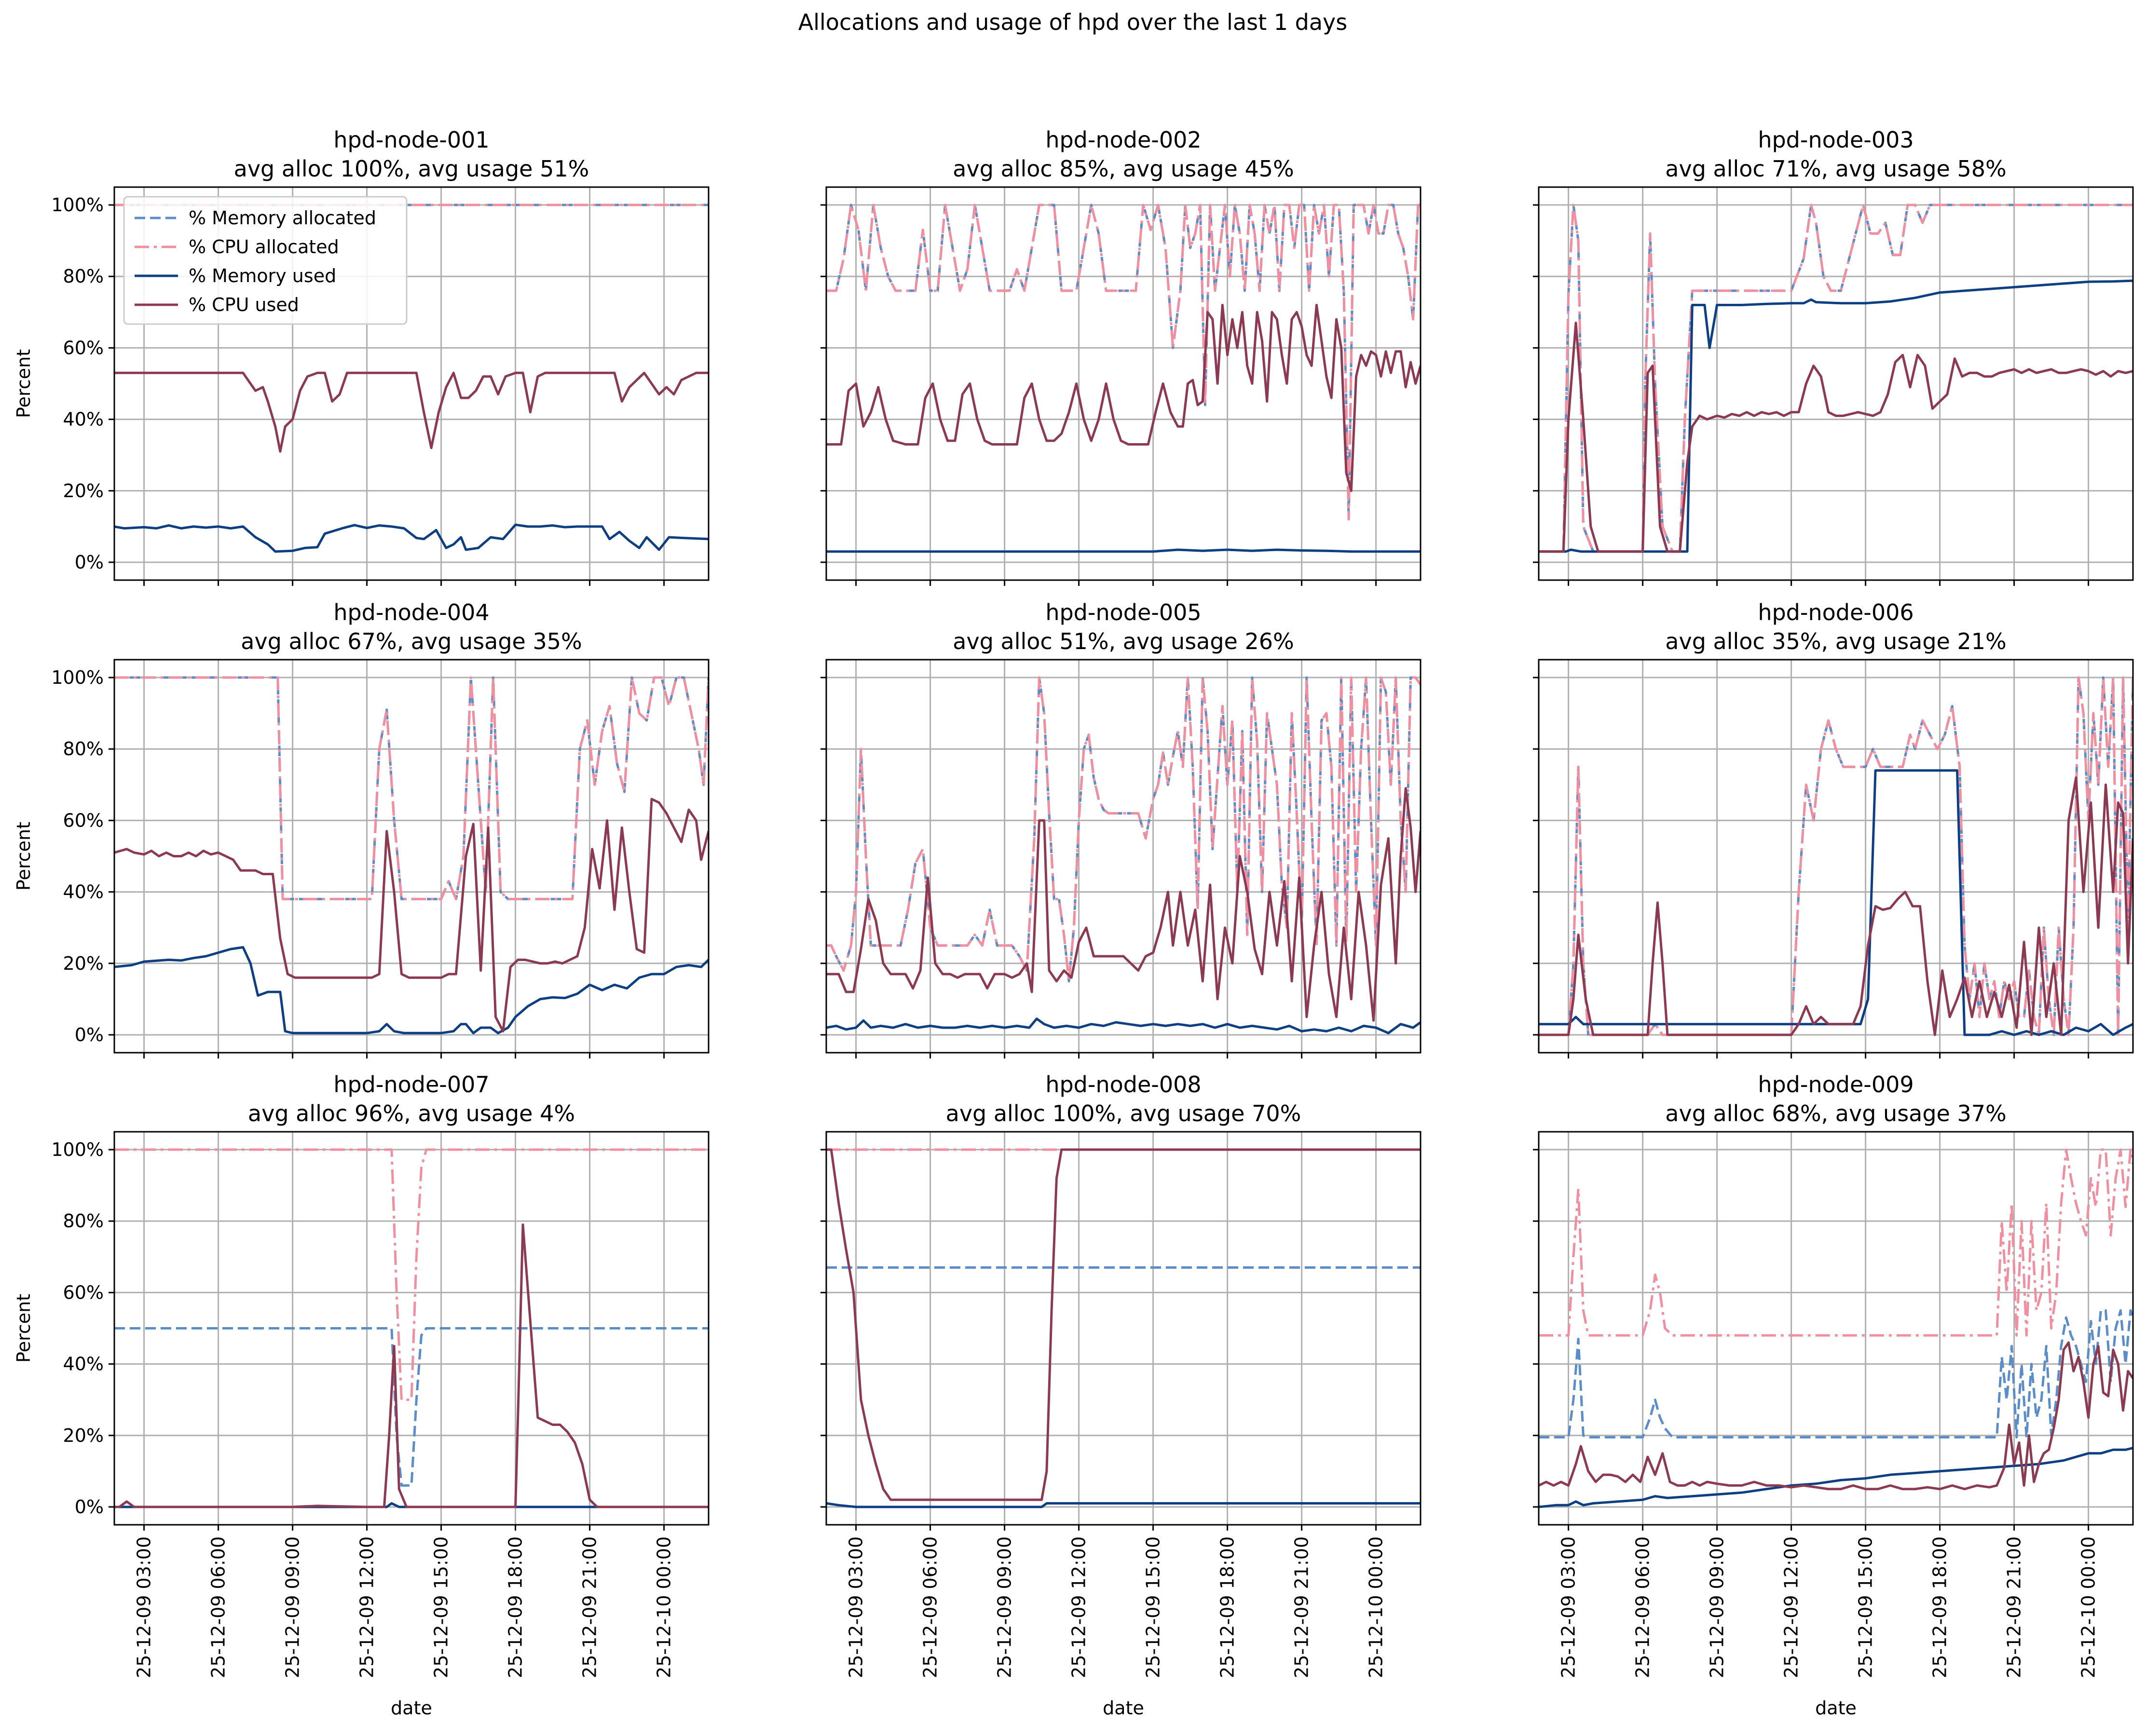 The width and height of the screenshot is (2146, 1736). What do you see at coordinates (1836, 1084) in the screenshot?
I see `panel-title: hpd-node-009` at bounding box center [1836, 1084].